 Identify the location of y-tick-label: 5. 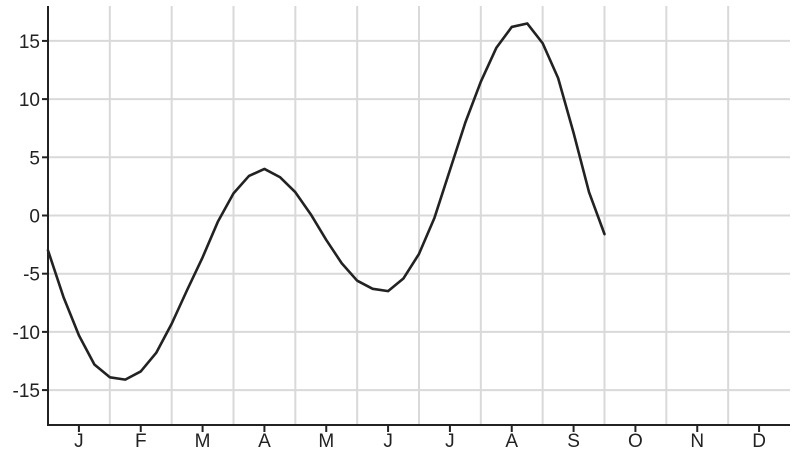
(34, 158).